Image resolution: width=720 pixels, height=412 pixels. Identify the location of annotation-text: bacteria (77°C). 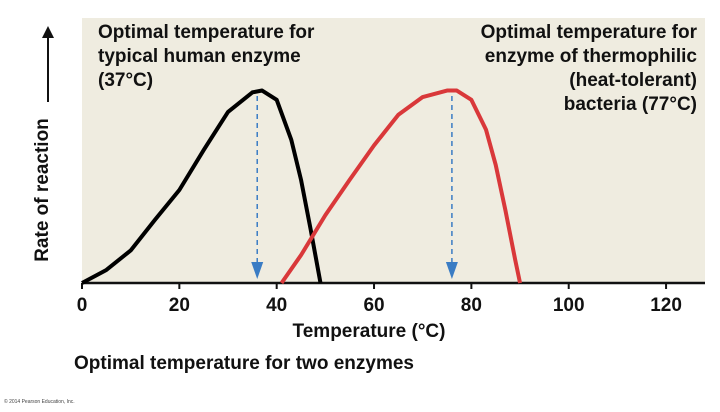
(630, 104).